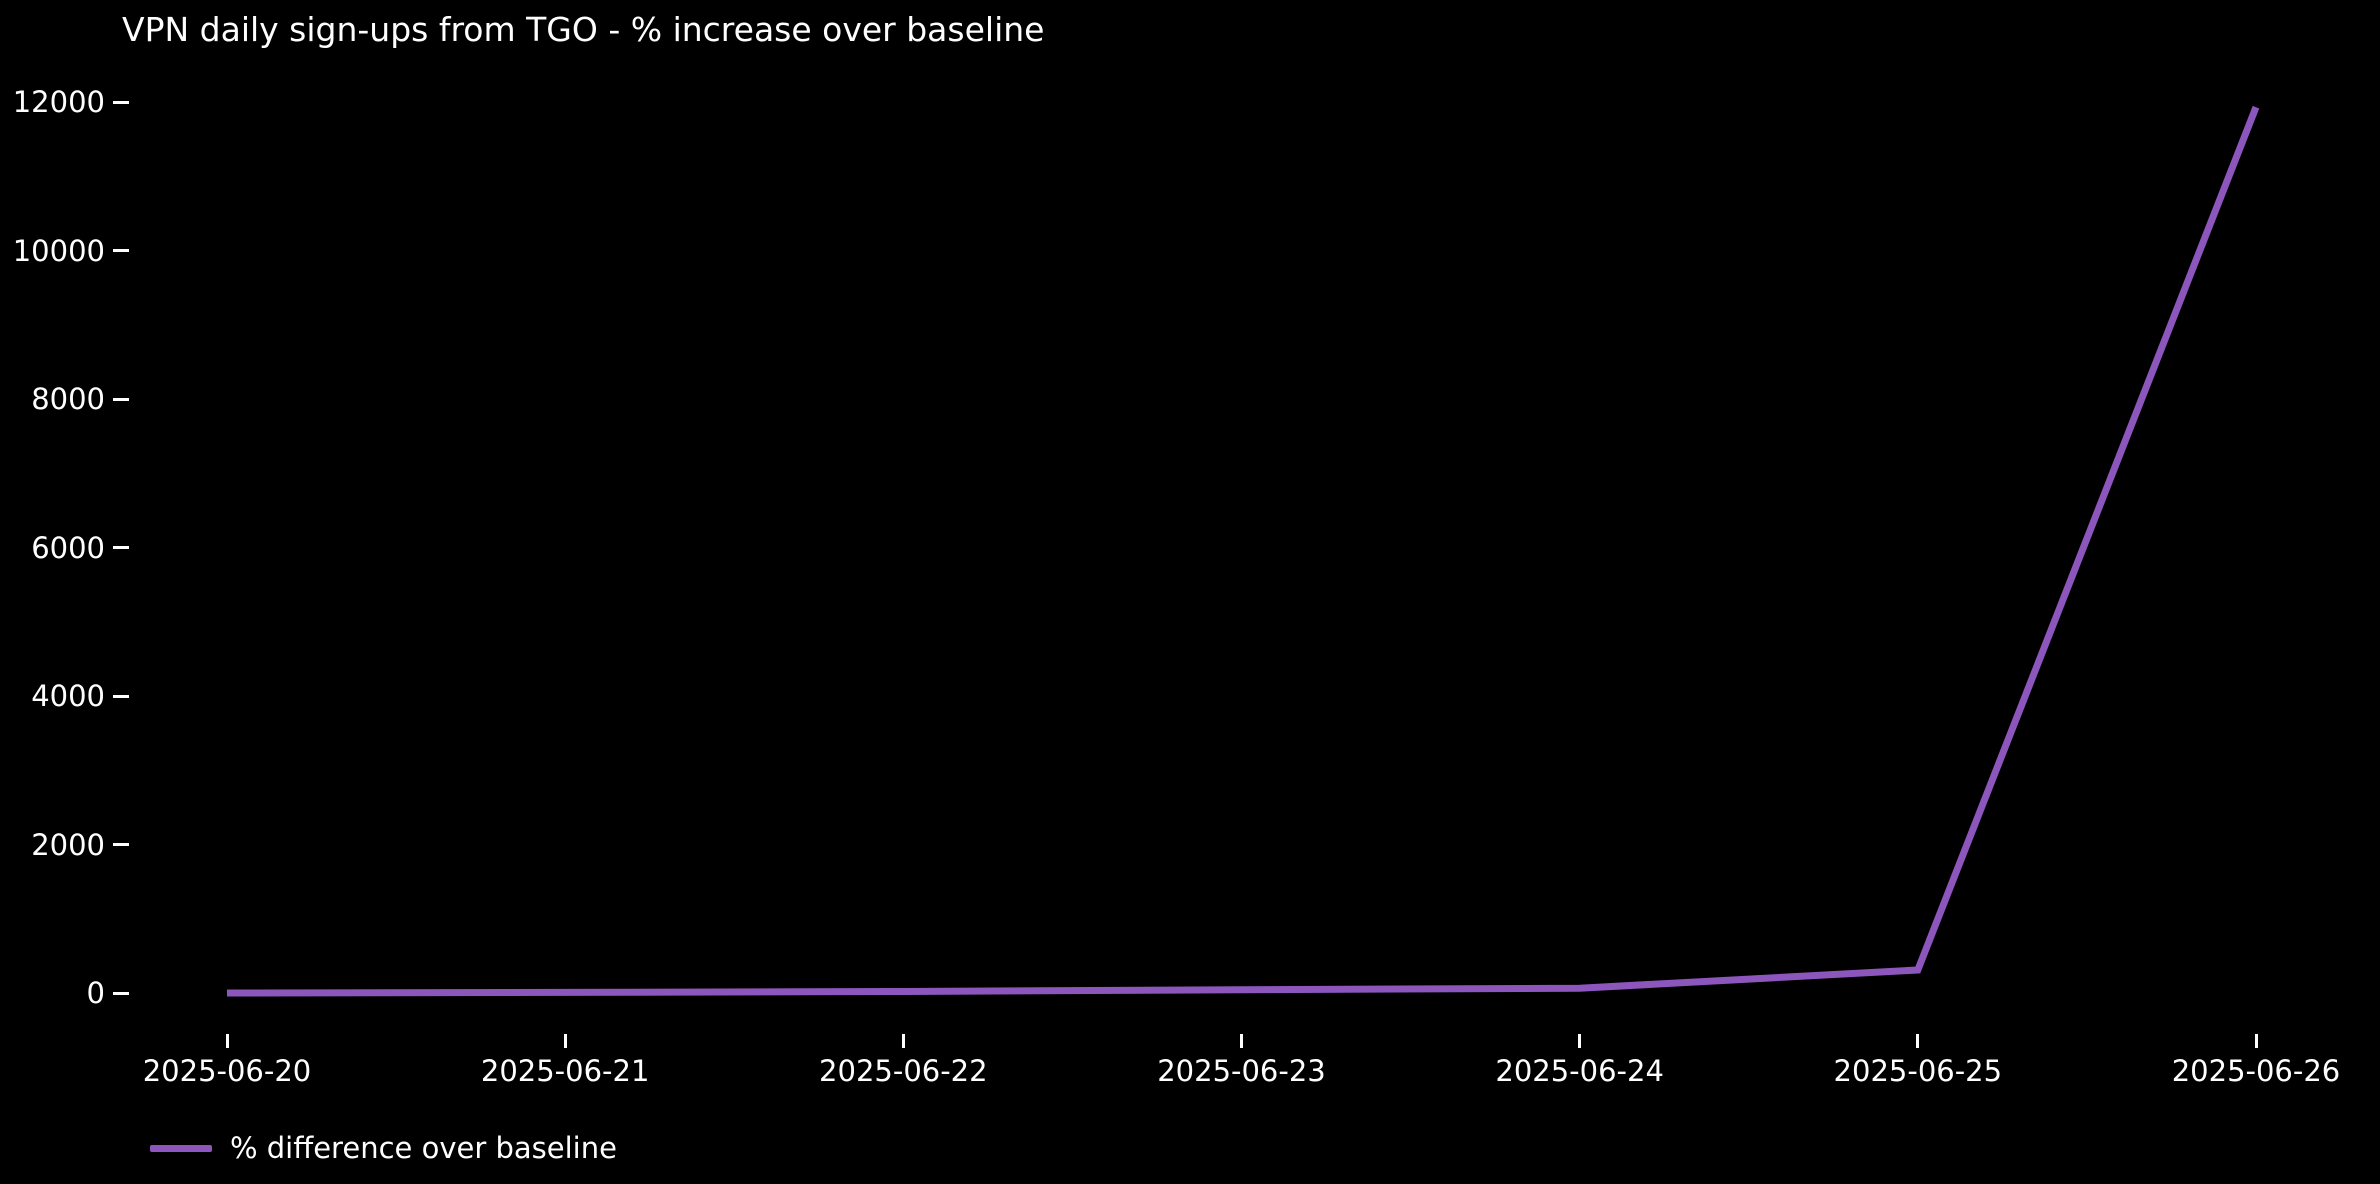 This screenshot has height=1184, width=2380. I want to click on y-tick-label: 2000, so click(68, 844).